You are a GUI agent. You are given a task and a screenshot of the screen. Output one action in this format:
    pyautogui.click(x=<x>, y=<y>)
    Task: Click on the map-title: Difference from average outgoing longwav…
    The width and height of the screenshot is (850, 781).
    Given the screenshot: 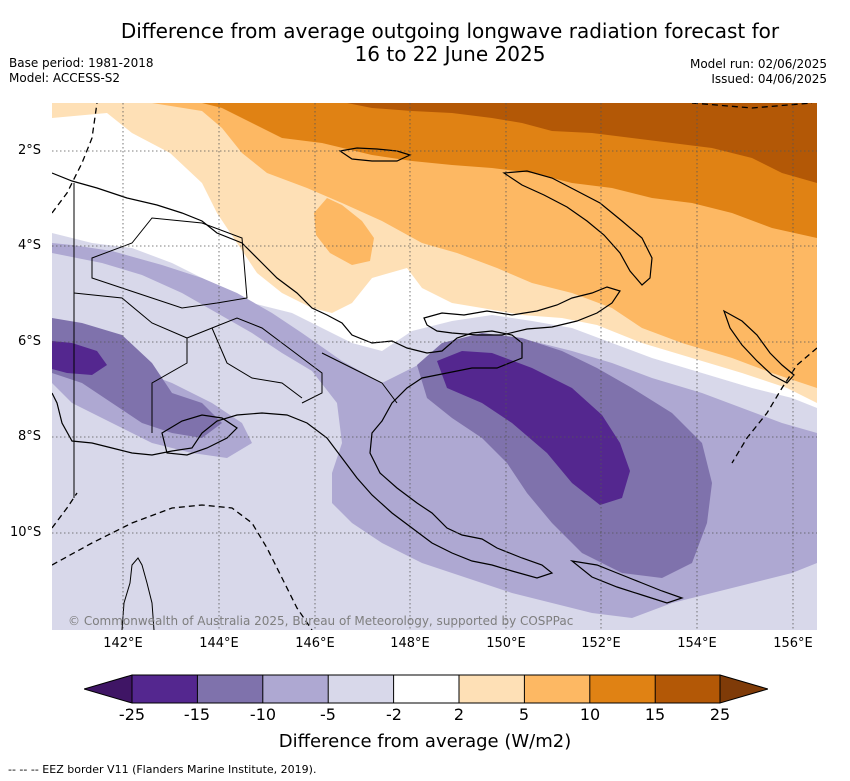 What is the action you would take?
    pyautogui.click(x=450, y=43)
    